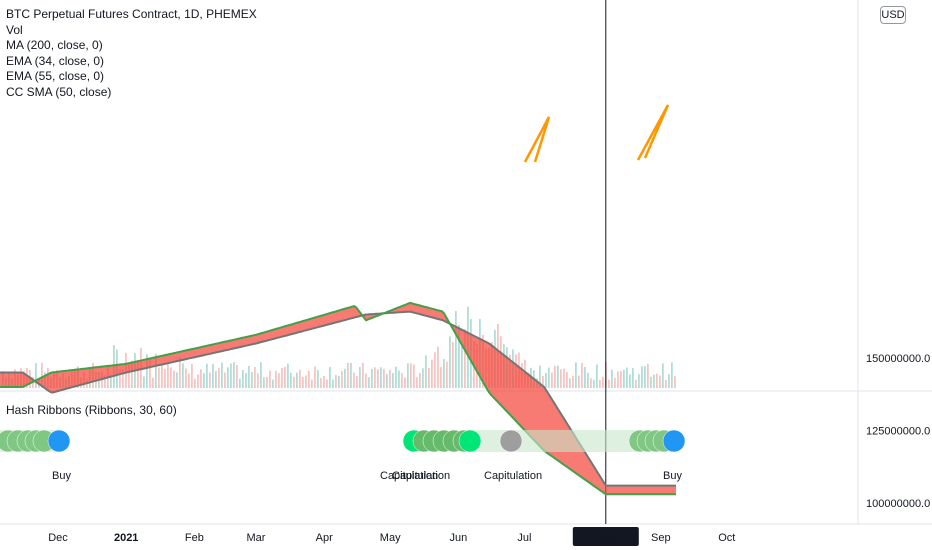 Image resolution: width=932 pixels, height=550 pixels. Describe the element at coordinates (256, 538) in the screenshot. I see `time-tick-label: Mar` at that location.